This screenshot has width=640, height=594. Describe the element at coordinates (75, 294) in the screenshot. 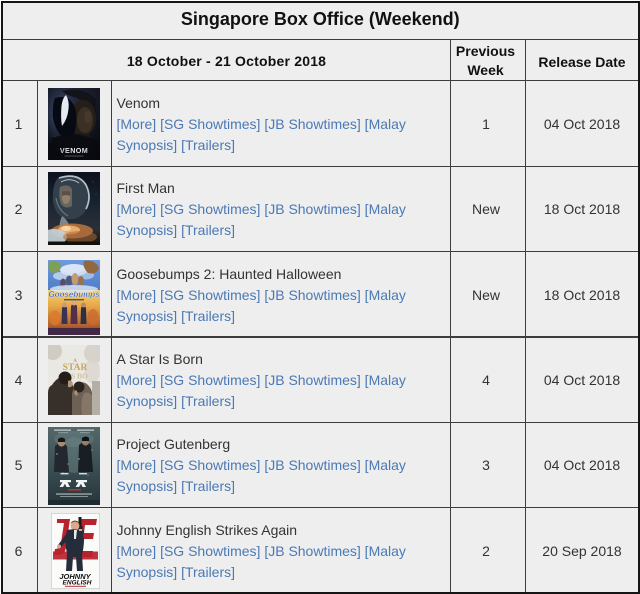

I see `svg-text: Goosebumps` at that location.